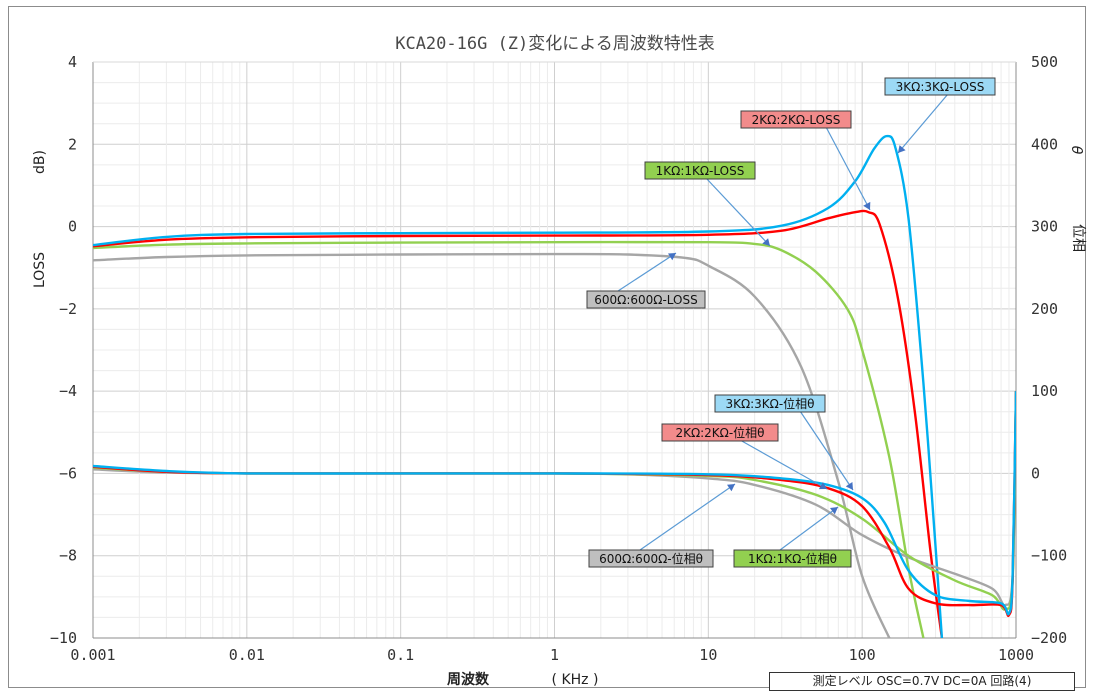  What do you see at coordinates (72, 62) in the screenshot?
I see `y-left-tick-label: 4` at bounding box center [72, 62].